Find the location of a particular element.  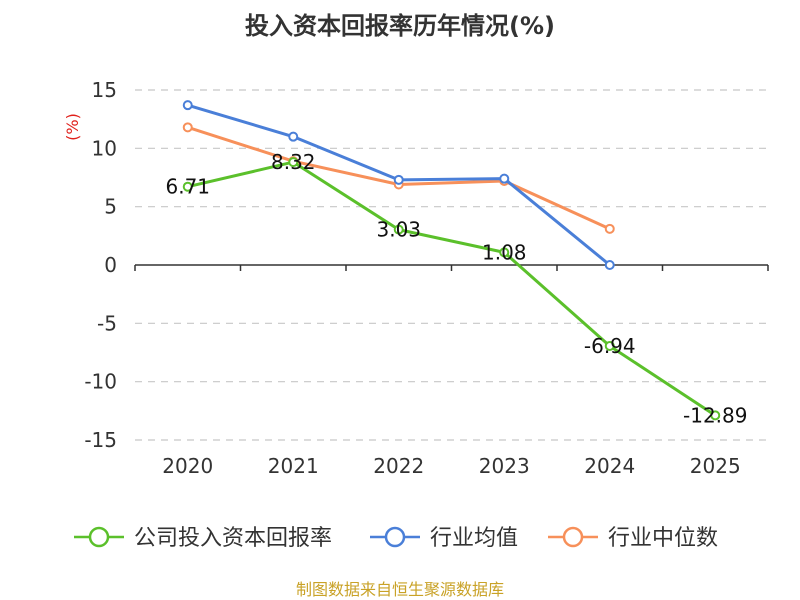

data-label-2020: 6.71 is located at coordinates (187, 187).